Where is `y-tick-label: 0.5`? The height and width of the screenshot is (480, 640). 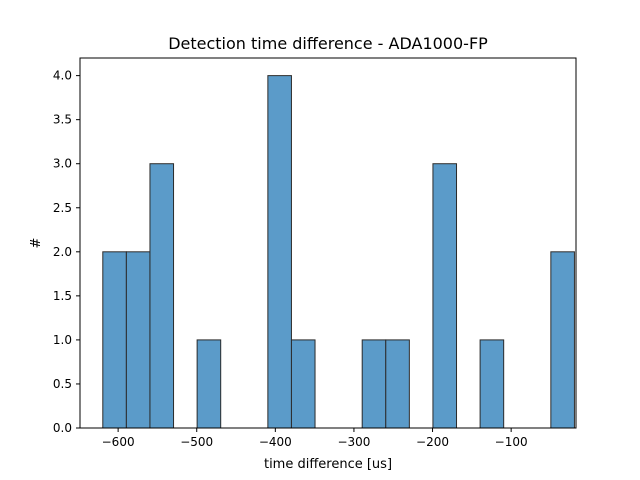 y-tick-label: 0.5 is located at coordinates (62, 384).